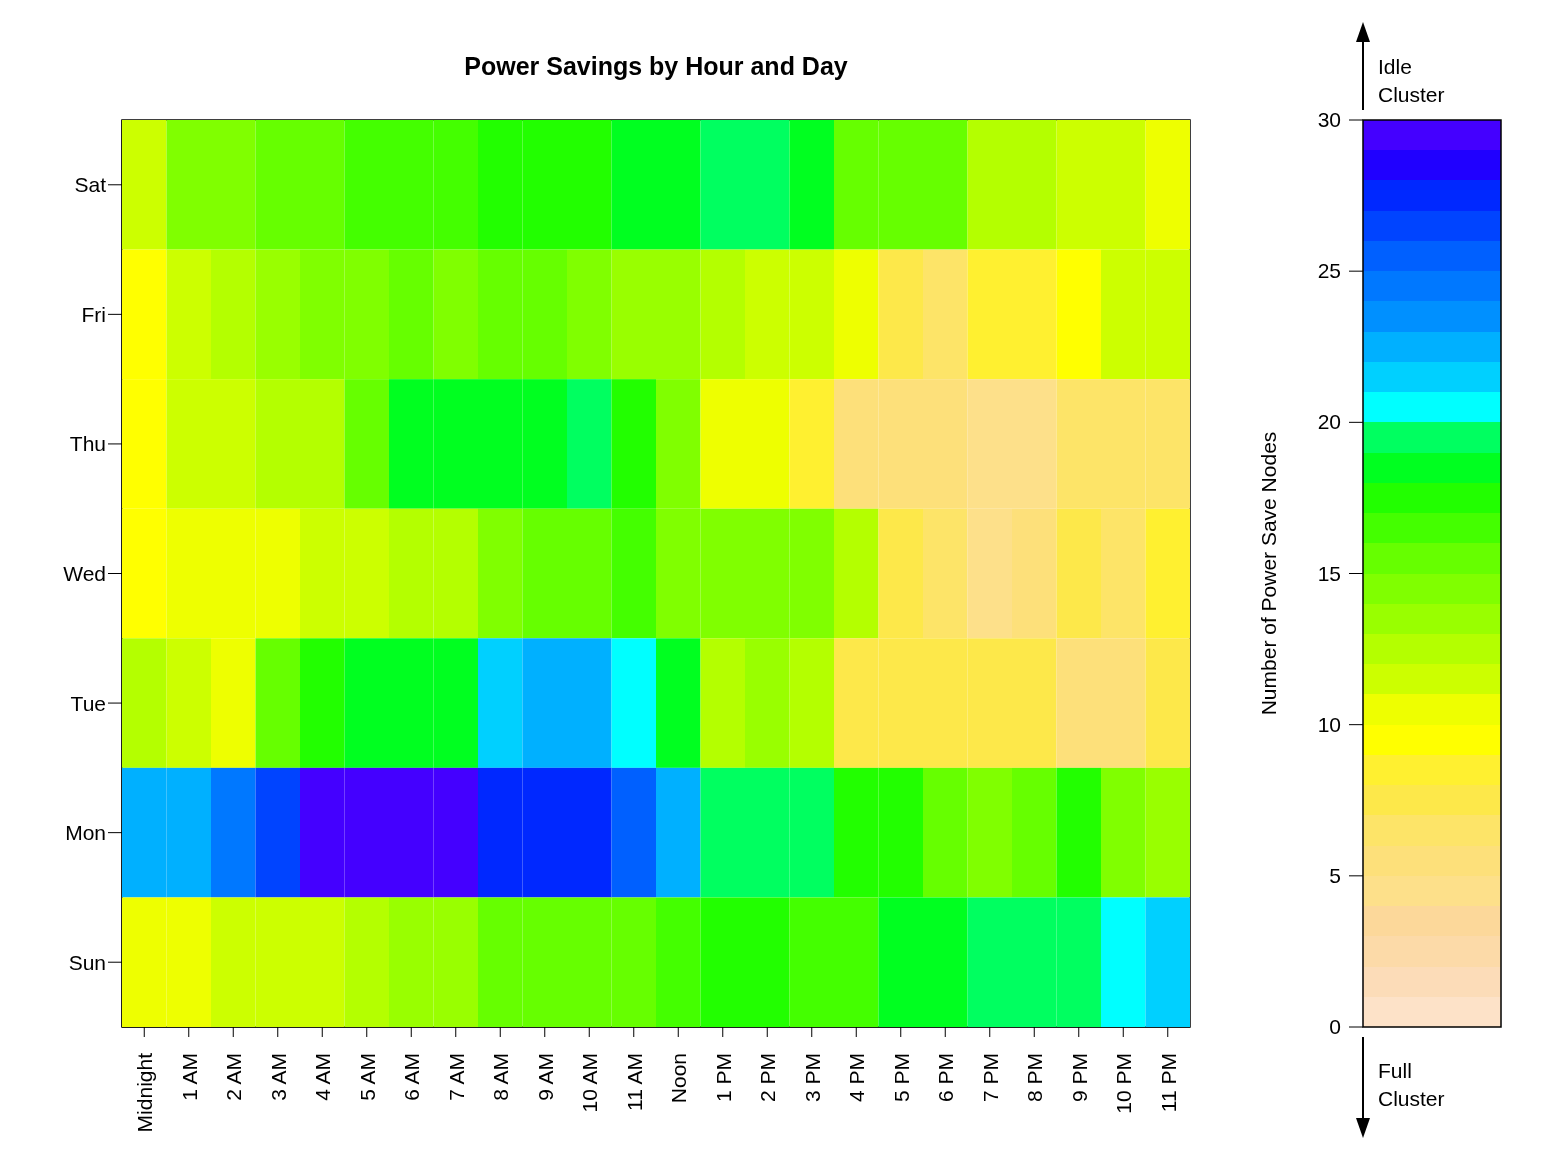  Describe the element at coordinates (501, 1077) in the screenshot. I see `x-tick-label: 8 AM` at that location.